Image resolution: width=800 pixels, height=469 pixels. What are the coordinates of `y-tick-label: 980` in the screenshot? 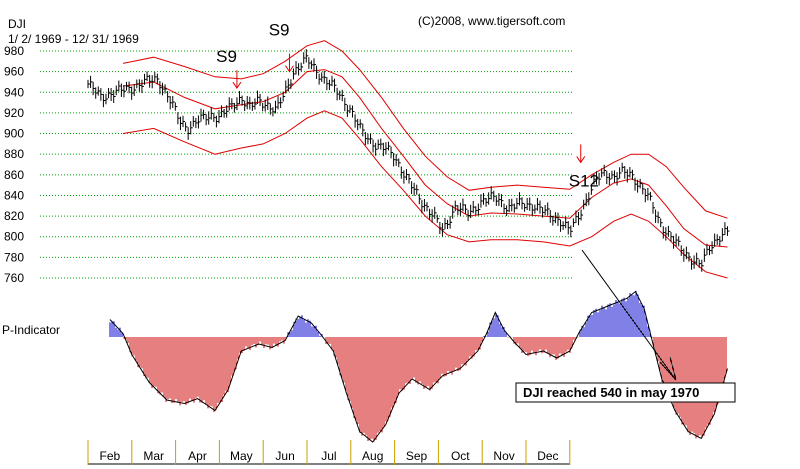 It's located at (14, 51).